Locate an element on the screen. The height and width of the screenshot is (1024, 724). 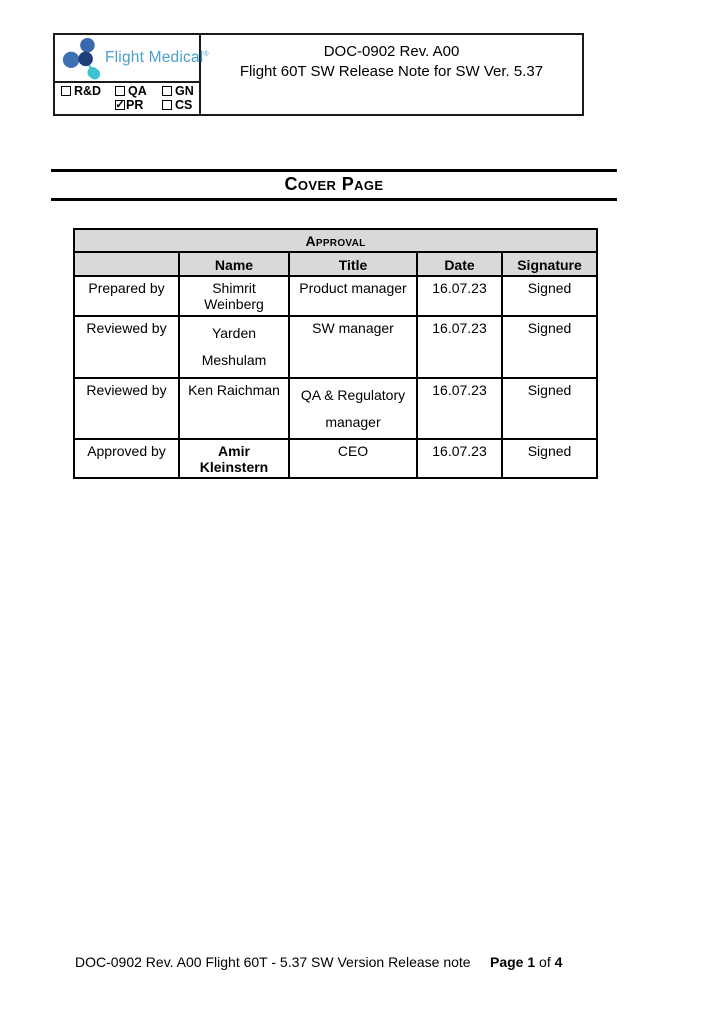
checkbox-gn: GN is located at coordinates (182, 91).